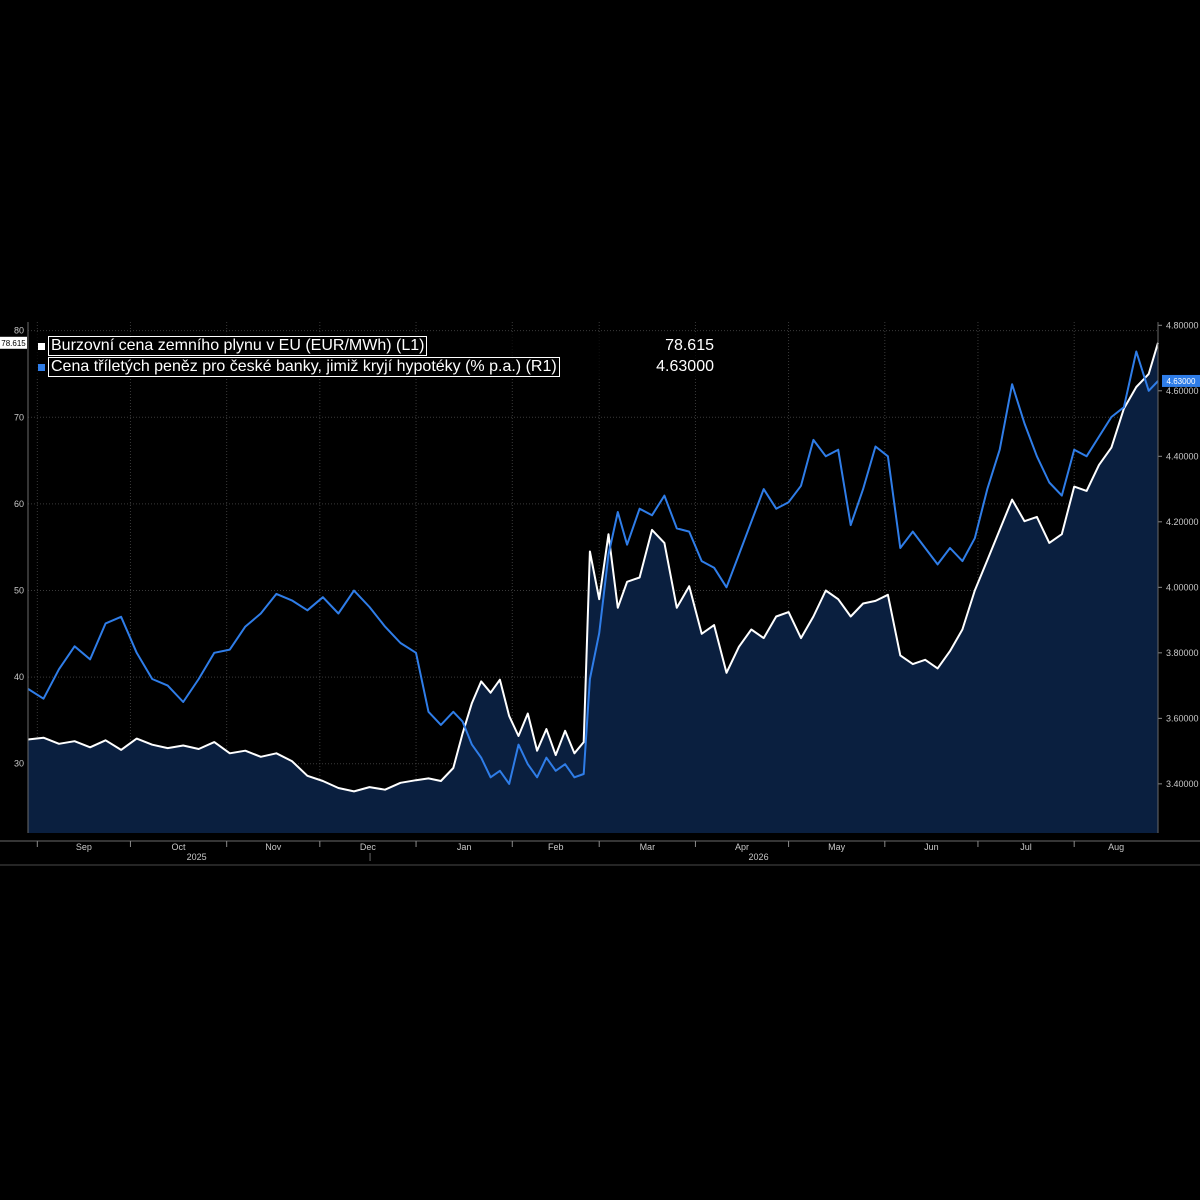 This screenshot has width=1200, height=1200. Describe the element at coordinates (1182, 653) in the screenshot. I see `right-tick-label: 3.80000` at that location.